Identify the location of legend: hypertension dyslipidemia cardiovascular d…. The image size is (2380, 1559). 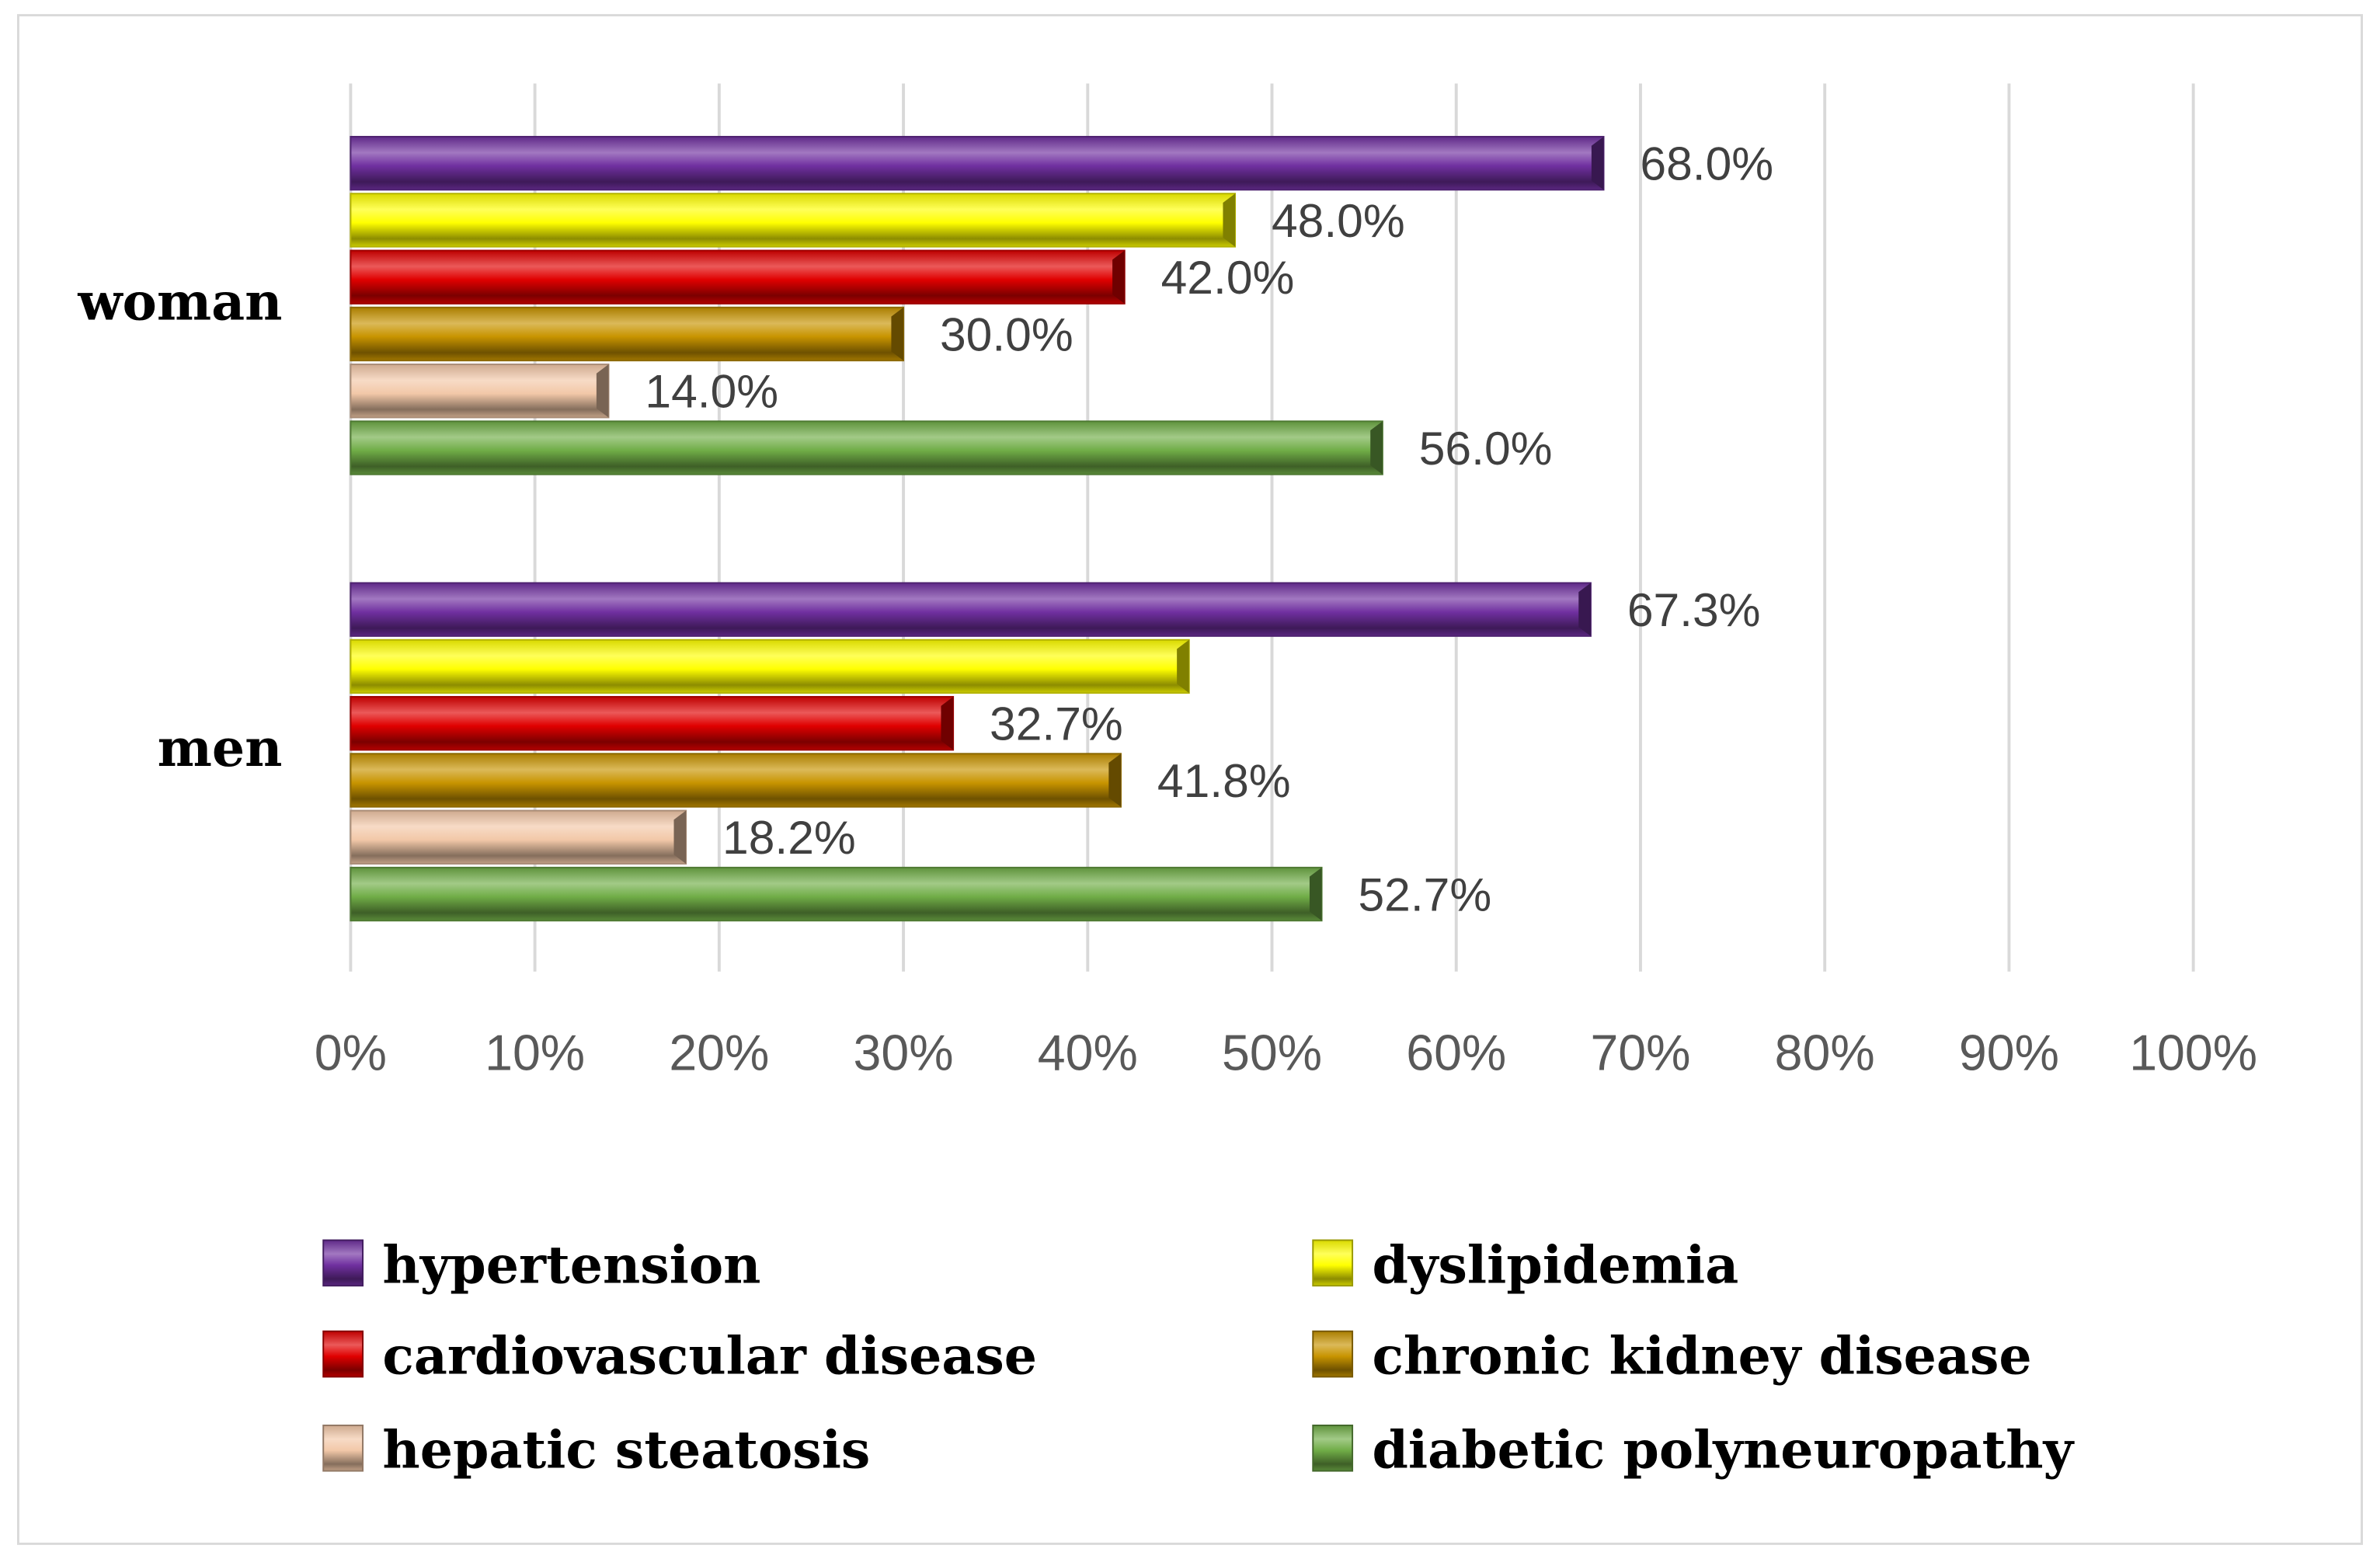
(1199, 1357).